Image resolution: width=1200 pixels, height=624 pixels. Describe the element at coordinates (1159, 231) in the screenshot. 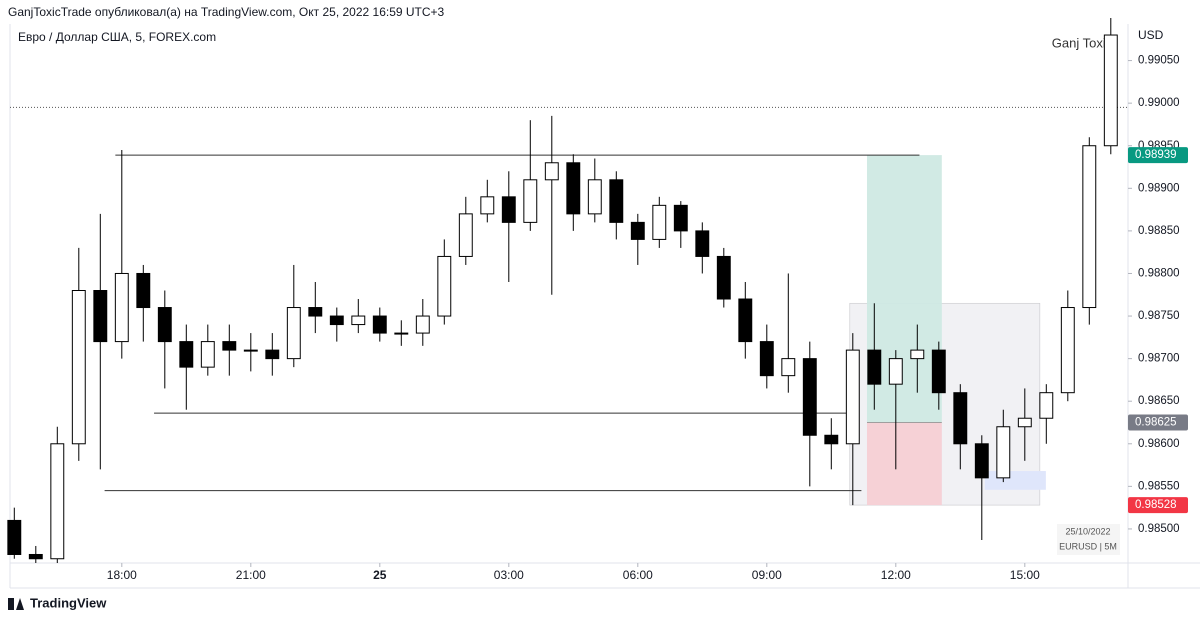

I see `y-tick-label: 0.98850` at that location.